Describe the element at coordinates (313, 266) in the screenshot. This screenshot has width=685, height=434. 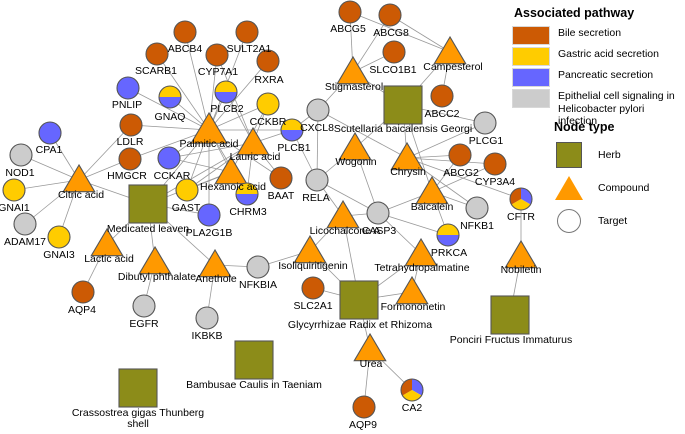
I see `node-label: Isoliquiritigenin` at that location.